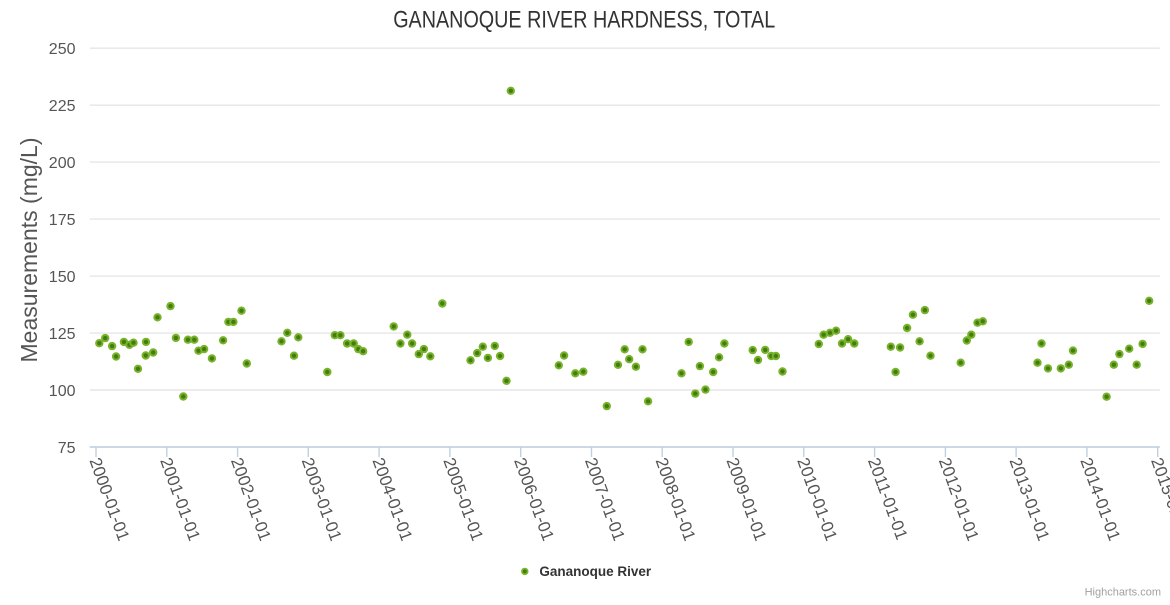  I want to click on svg-text: 100, so click(62, 391).